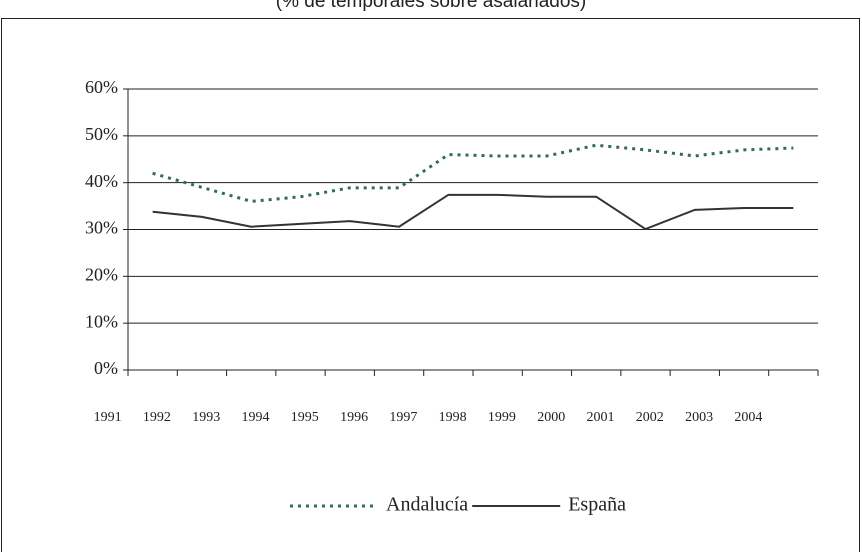 This screenshot has height=552, width=862. Describe the element at coordinates (101, 87) in the screenshot. I see `y-tick-label: 60%` at that location.